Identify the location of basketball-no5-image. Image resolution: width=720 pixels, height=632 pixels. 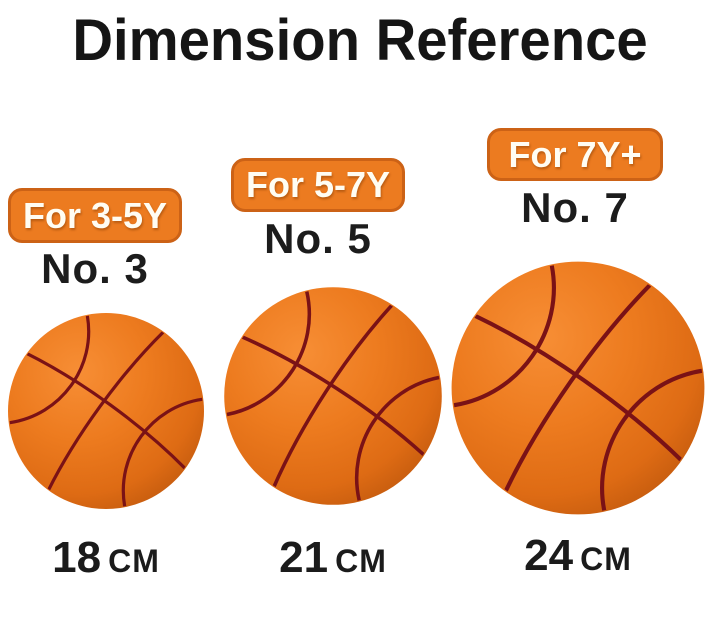
(333, 396).